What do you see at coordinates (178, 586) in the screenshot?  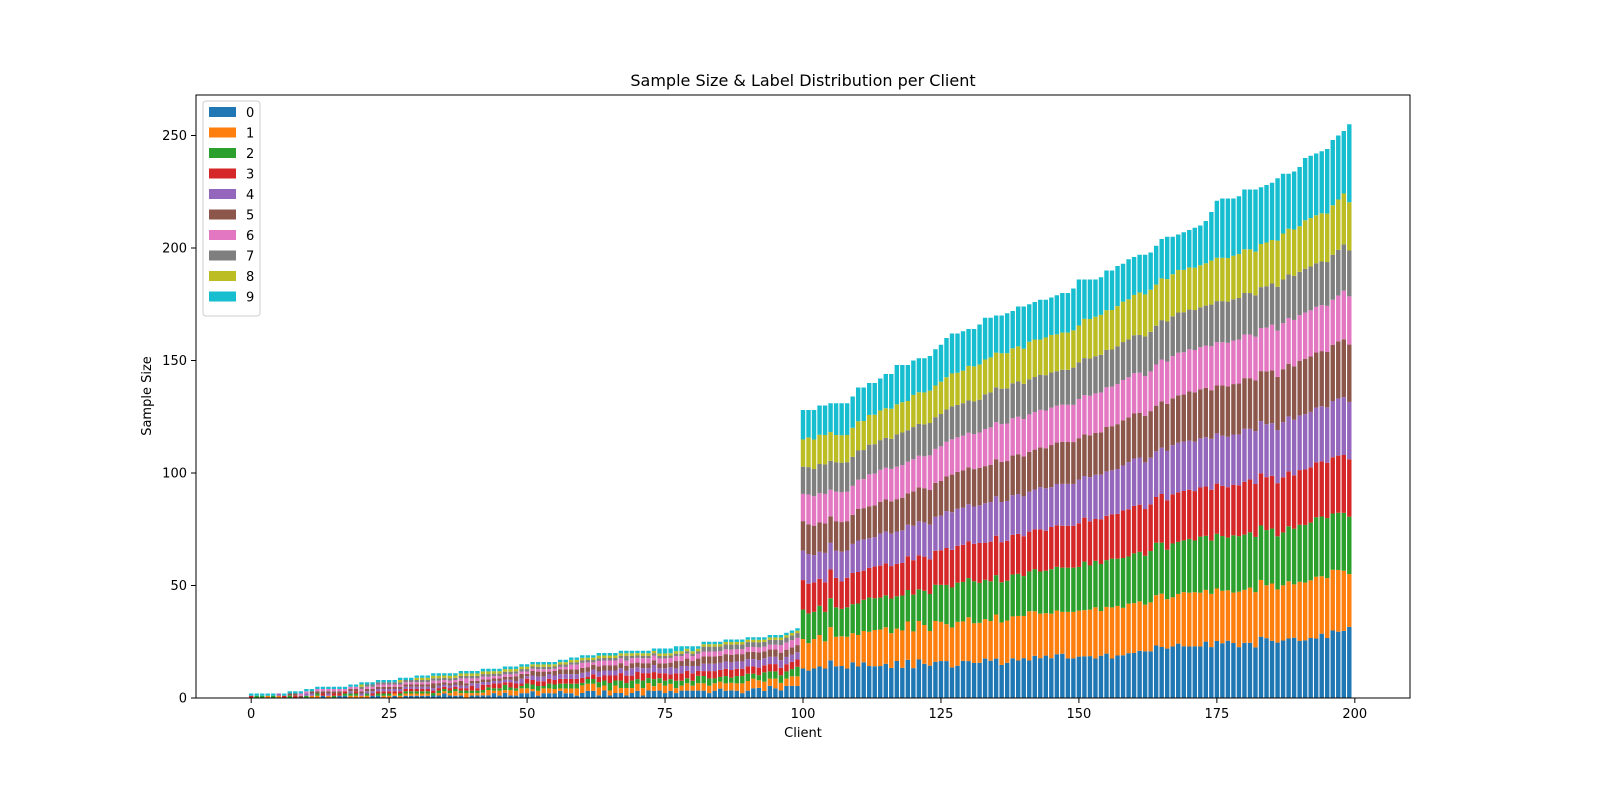 I see `y-tick-label: 50` at bounding box center [178, 586].